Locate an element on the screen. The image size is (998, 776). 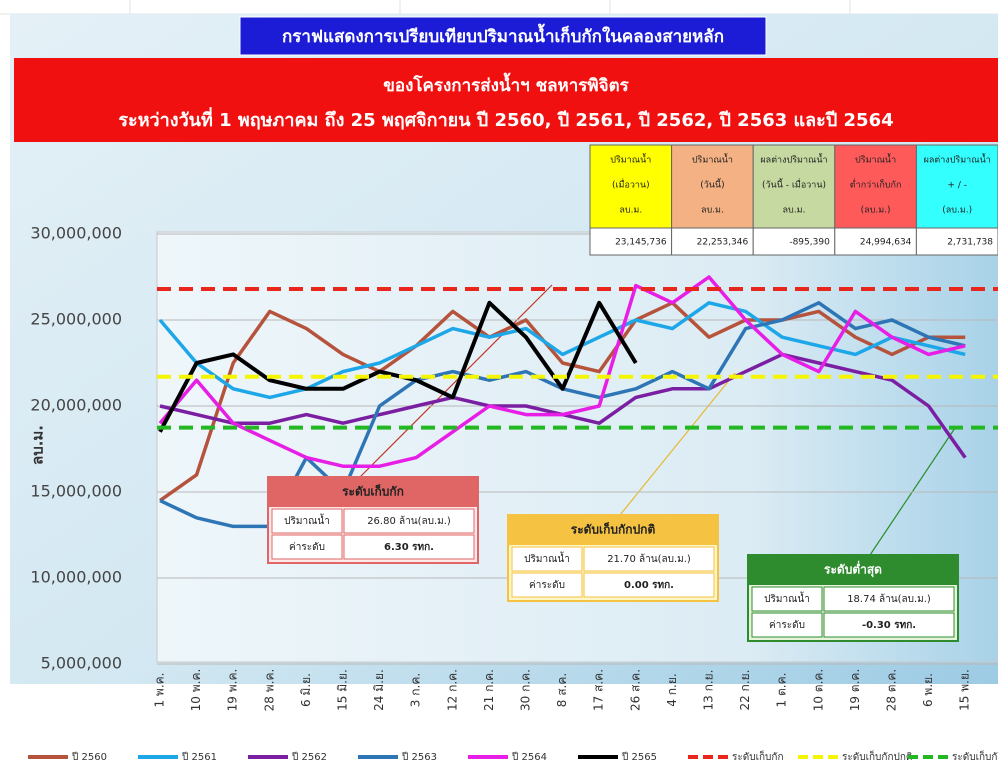
x-tick-label: 6 มิ.ย. is located at coordinates (306, 690).